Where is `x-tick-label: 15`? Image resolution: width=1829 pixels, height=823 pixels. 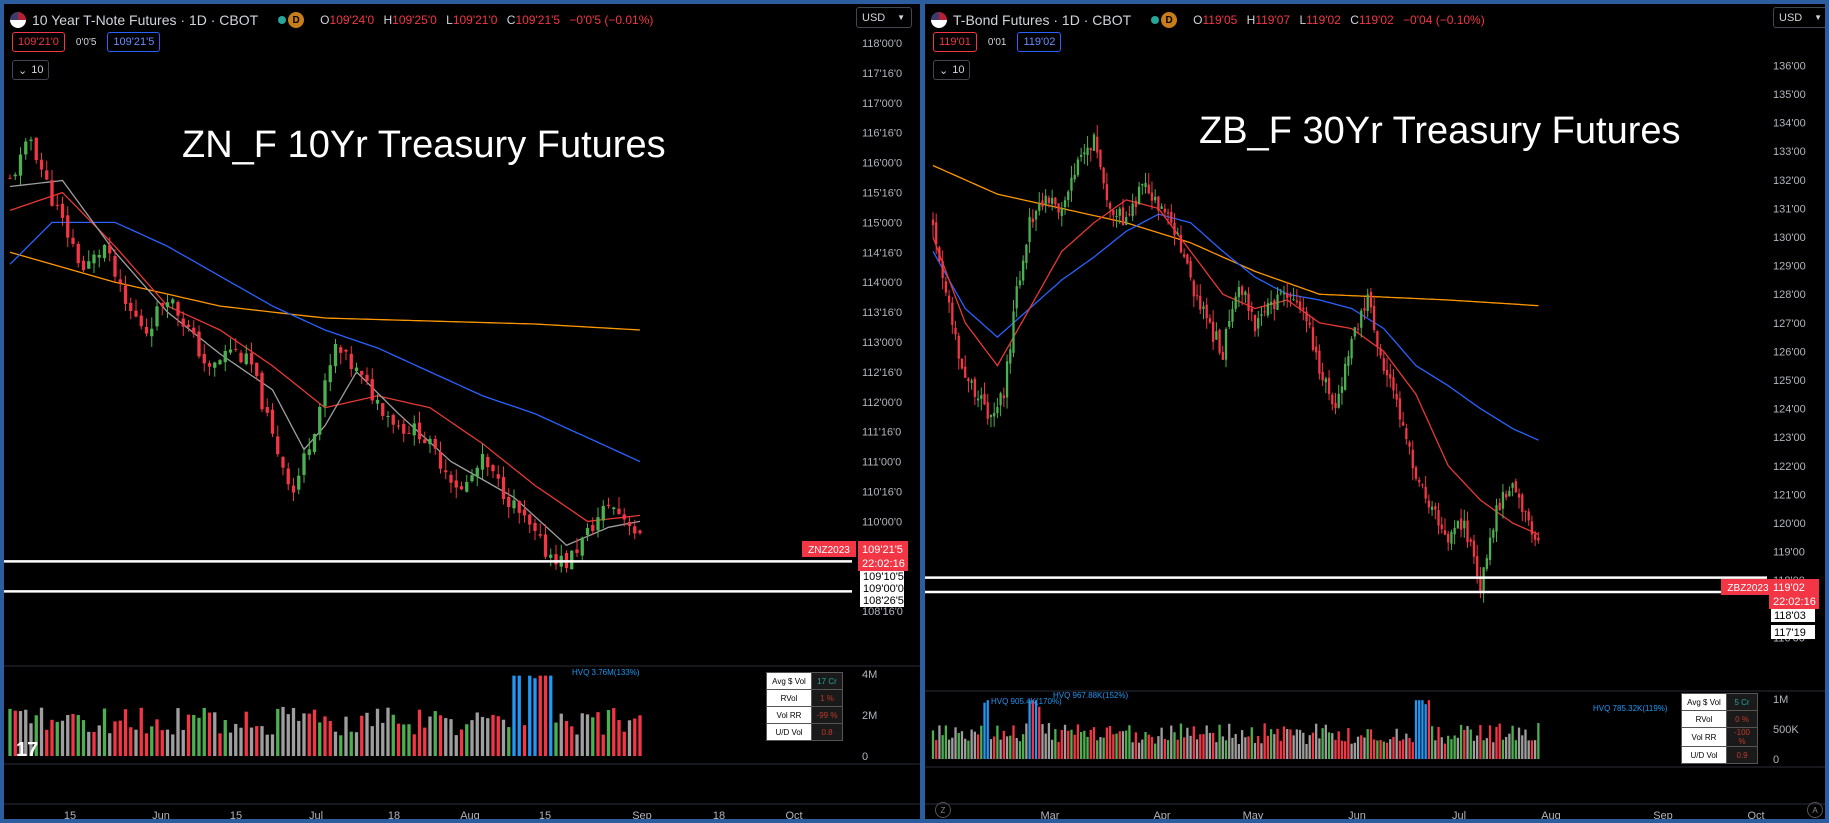 x-tick-label: 15 is located at coordinates (70, 814).